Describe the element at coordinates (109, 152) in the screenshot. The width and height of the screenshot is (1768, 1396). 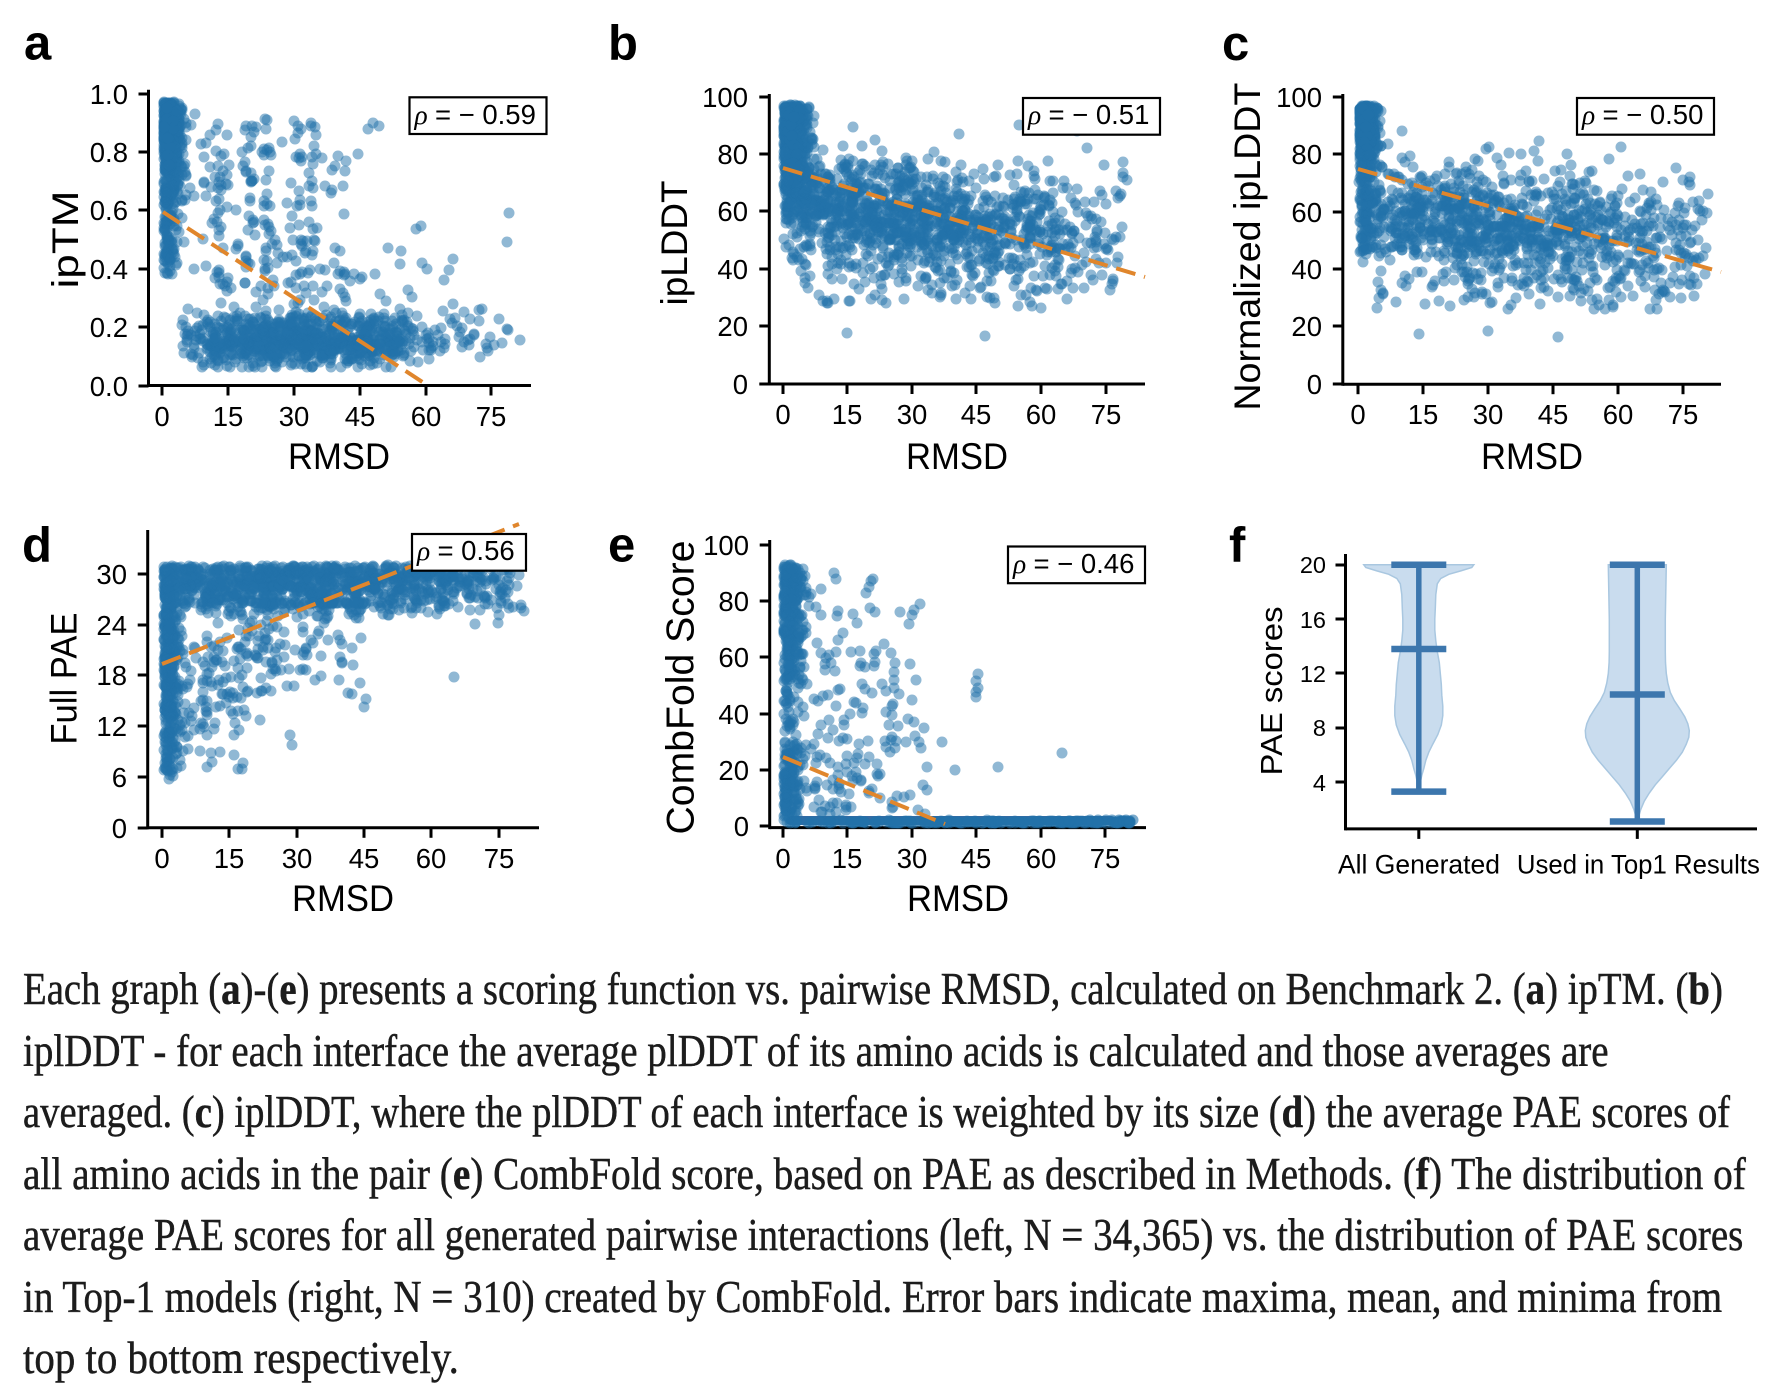
I see `svg-text: 0.8` at that location.